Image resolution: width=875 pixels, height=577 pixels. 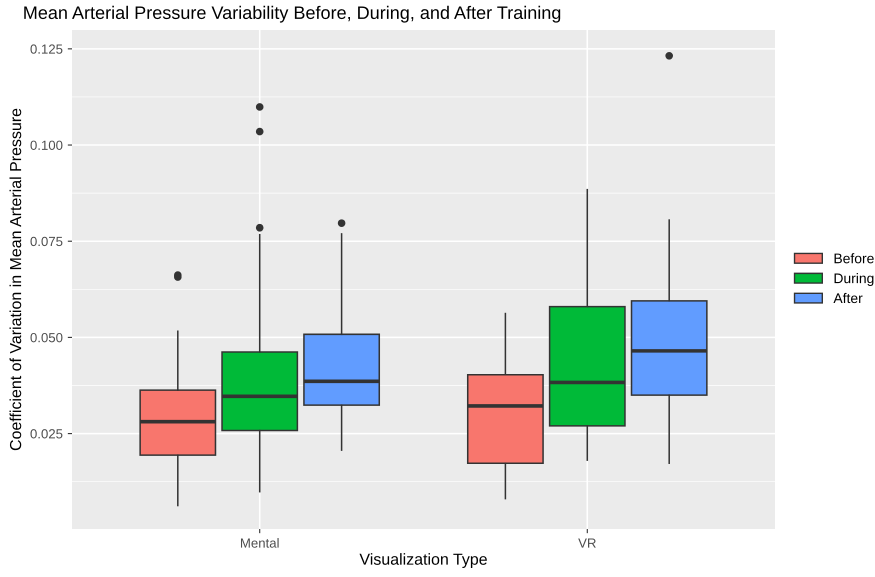 I want to click on x-tick-label: Mental, so click(x=259, y=543).